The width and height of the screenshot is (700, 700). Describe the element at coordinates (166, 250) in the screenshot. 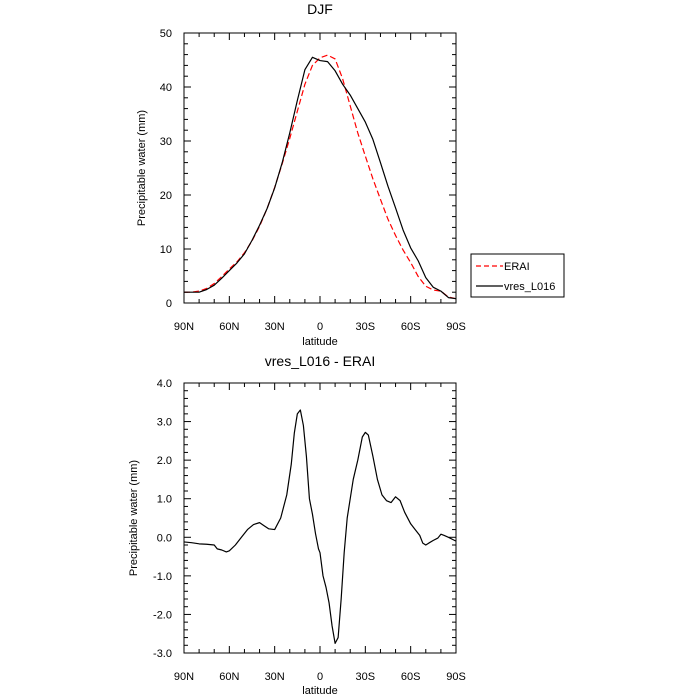

I see `y-tick-label: 10` at that location.